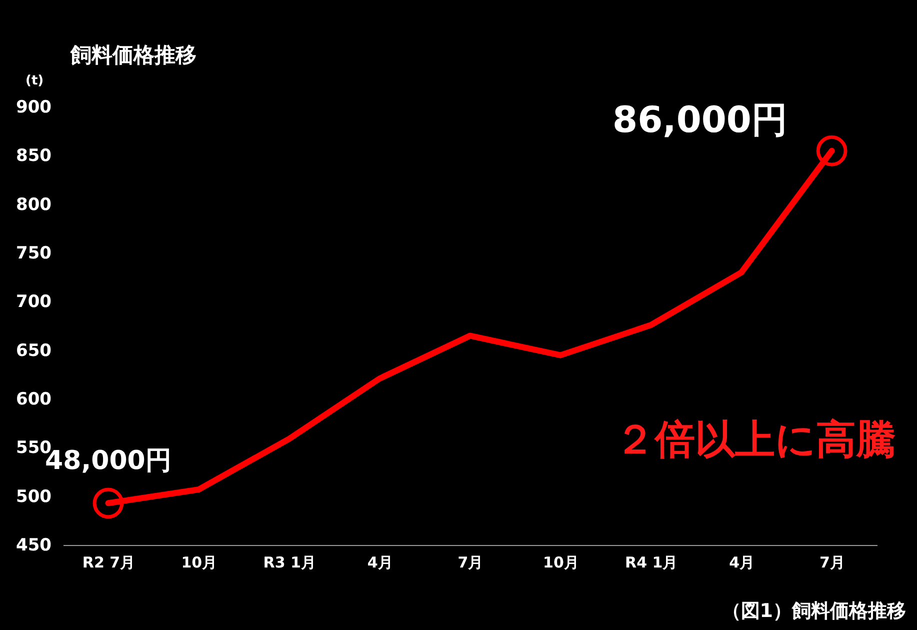  What do you see at coordinates (755, 440) in the screenshot?
I see `annotation: ２倍以上に高騰` at bounding box center [755, 440].